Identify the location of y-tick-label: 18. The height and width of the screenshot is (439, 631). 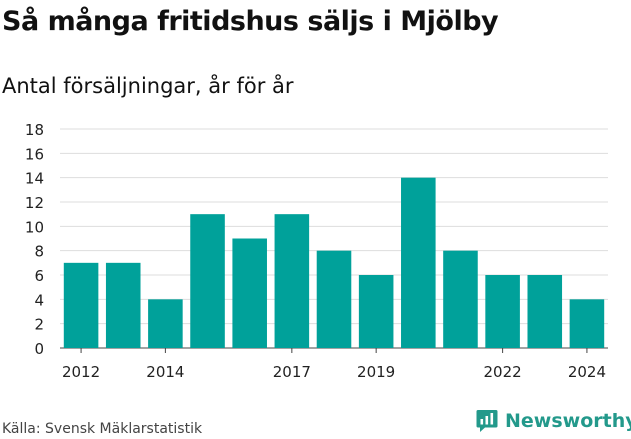
(34, 130).